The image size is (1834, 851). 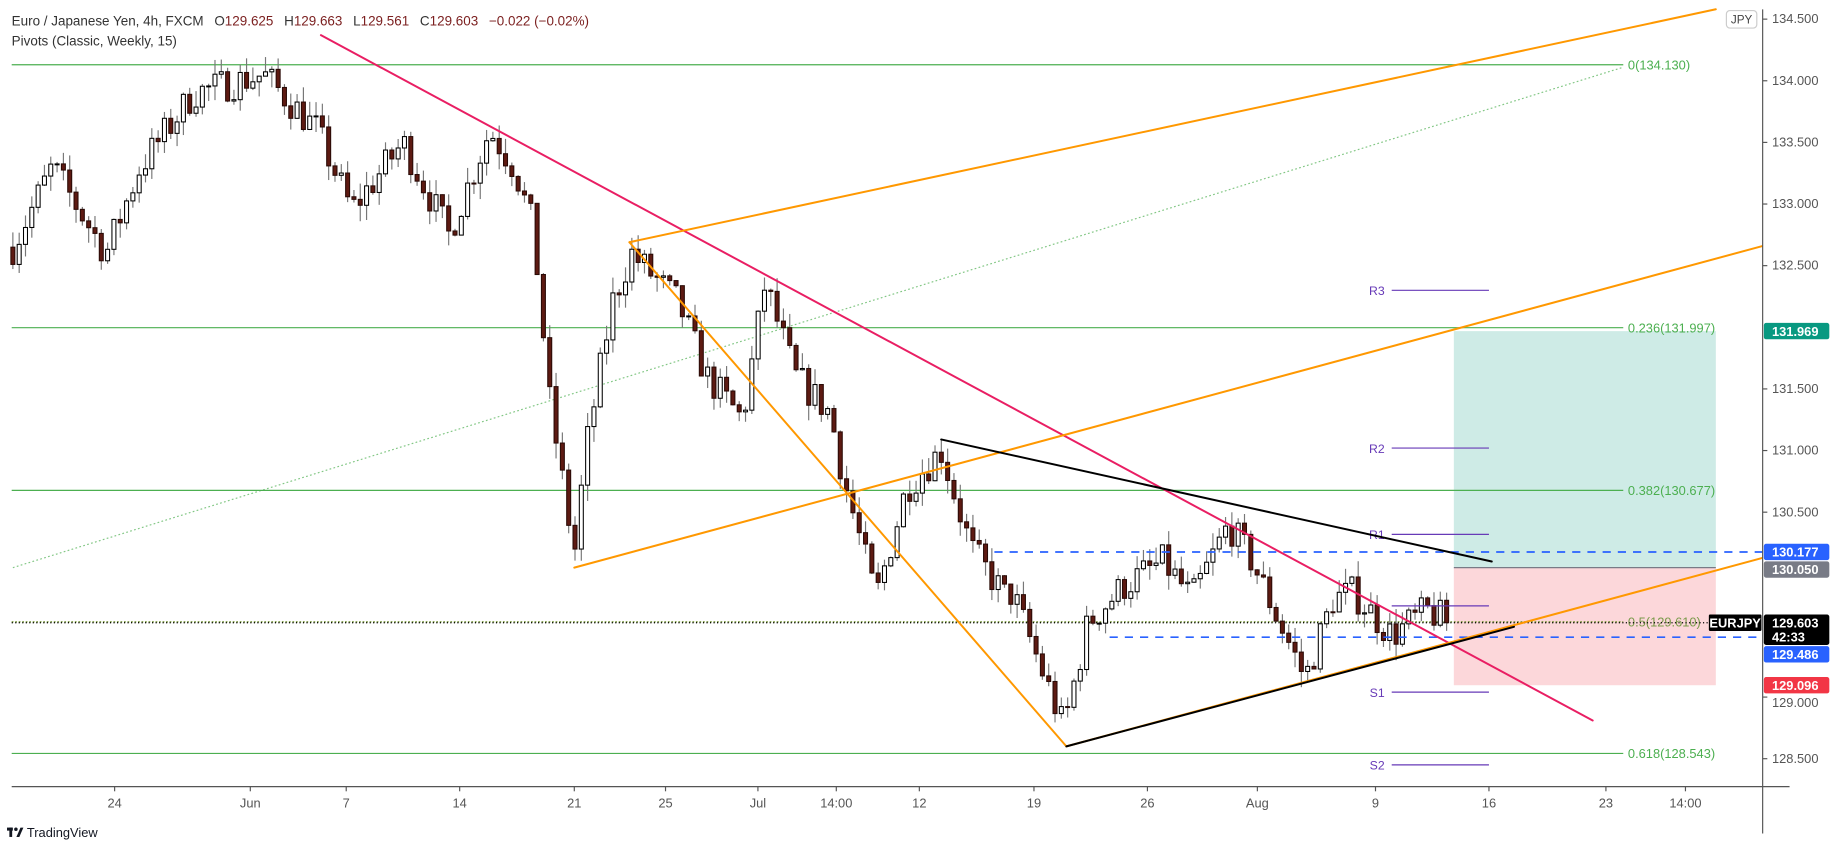 I want to click on position-profit-zone, so click(x=1584, y=449).